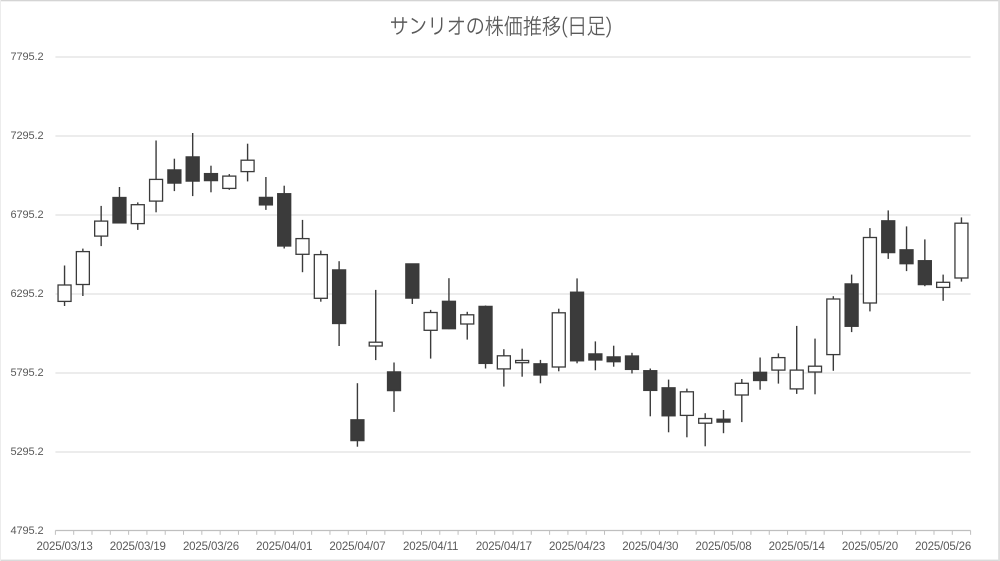 This screenshot has width=1000, height=561. What do you see at coordinates (284, 547) in the screenshot?
I see `svg-text: 2025/04/01` at bounding box center [284, 547].